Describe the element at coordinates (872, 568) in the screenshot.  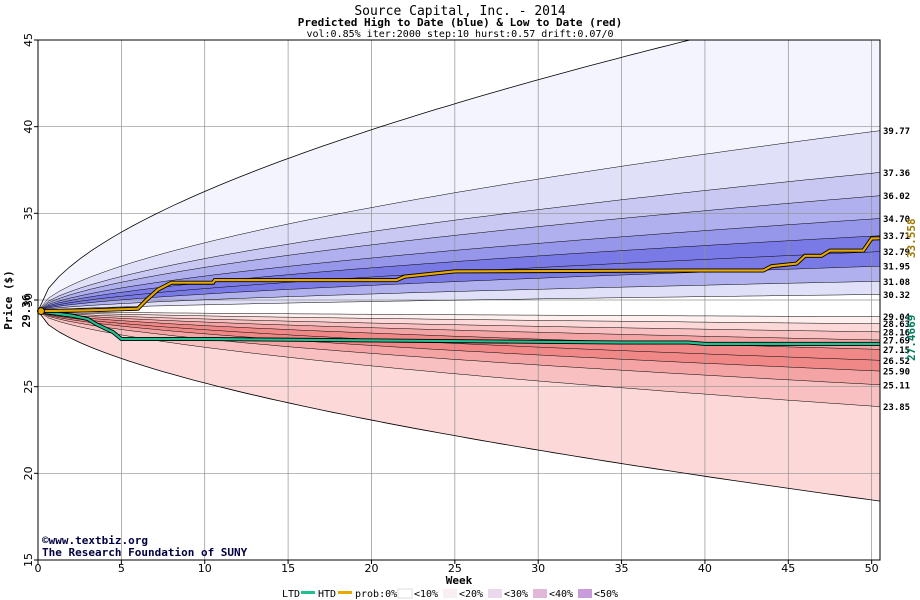
I see `x-tick-label: 50` at that location.